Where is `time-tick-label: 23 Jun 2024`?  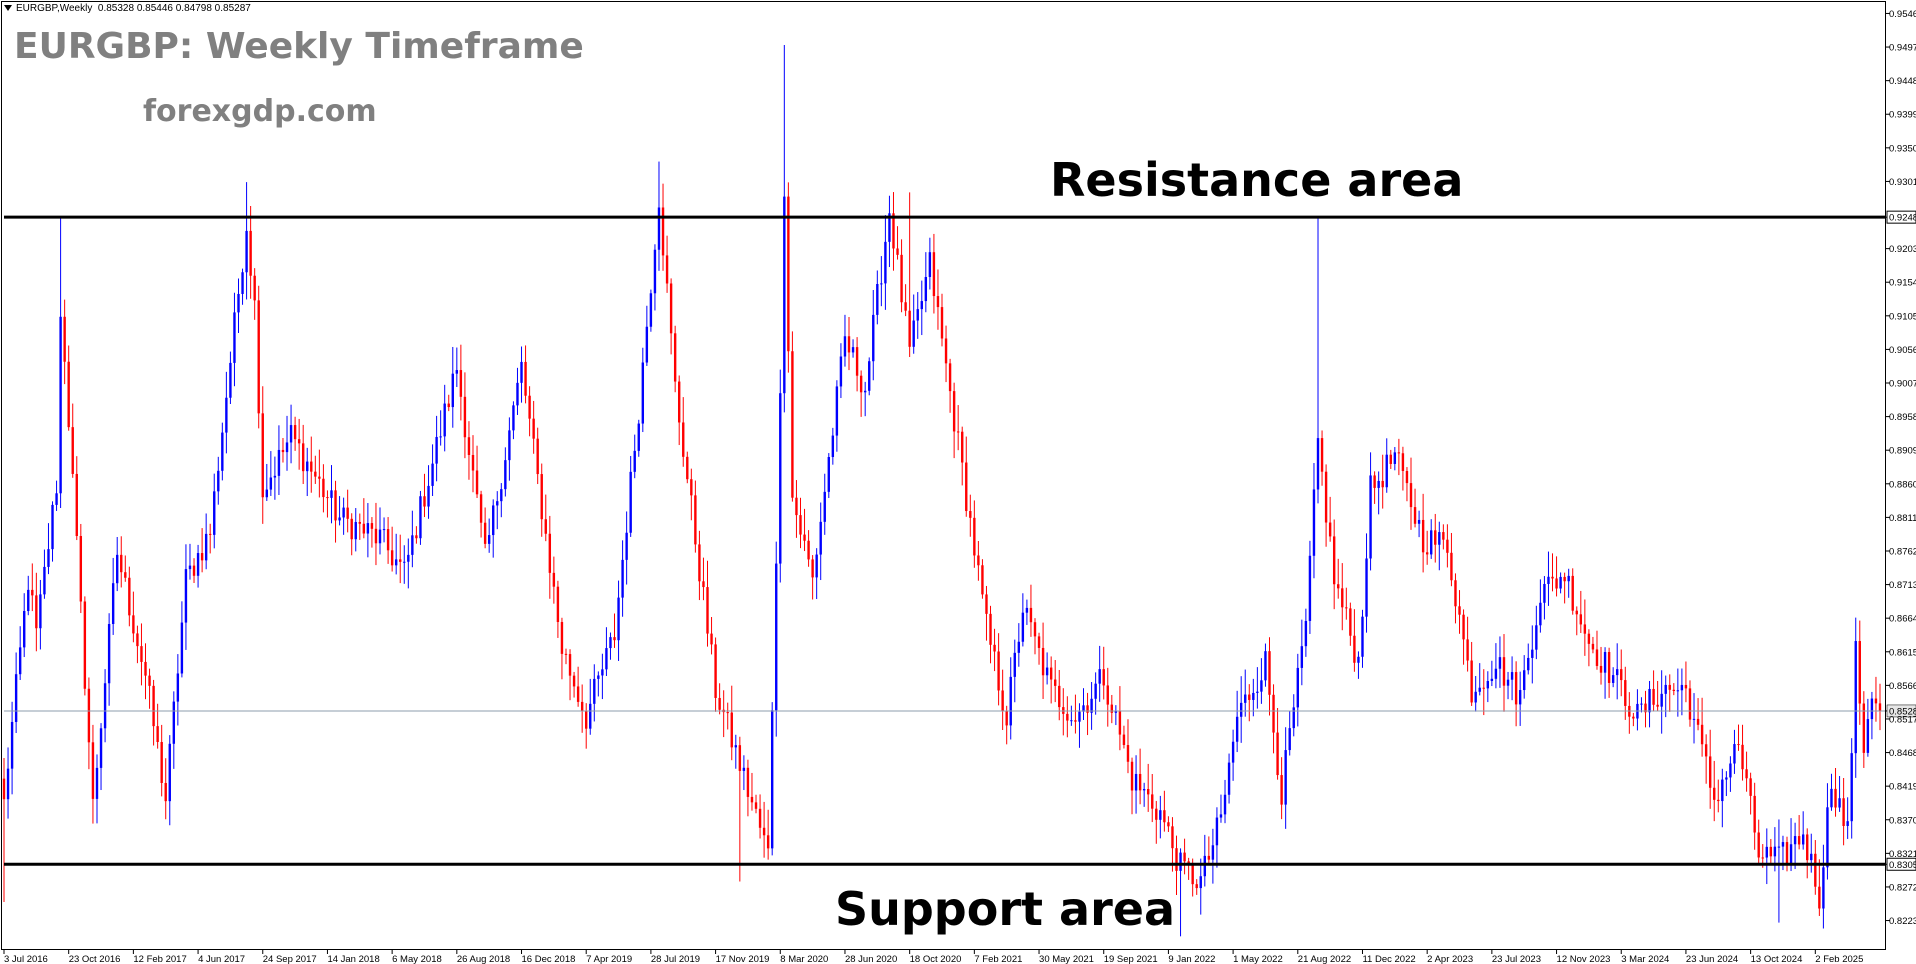
time-tick-label: 23 Jun 2024 is located at coordinates (1712, 959).